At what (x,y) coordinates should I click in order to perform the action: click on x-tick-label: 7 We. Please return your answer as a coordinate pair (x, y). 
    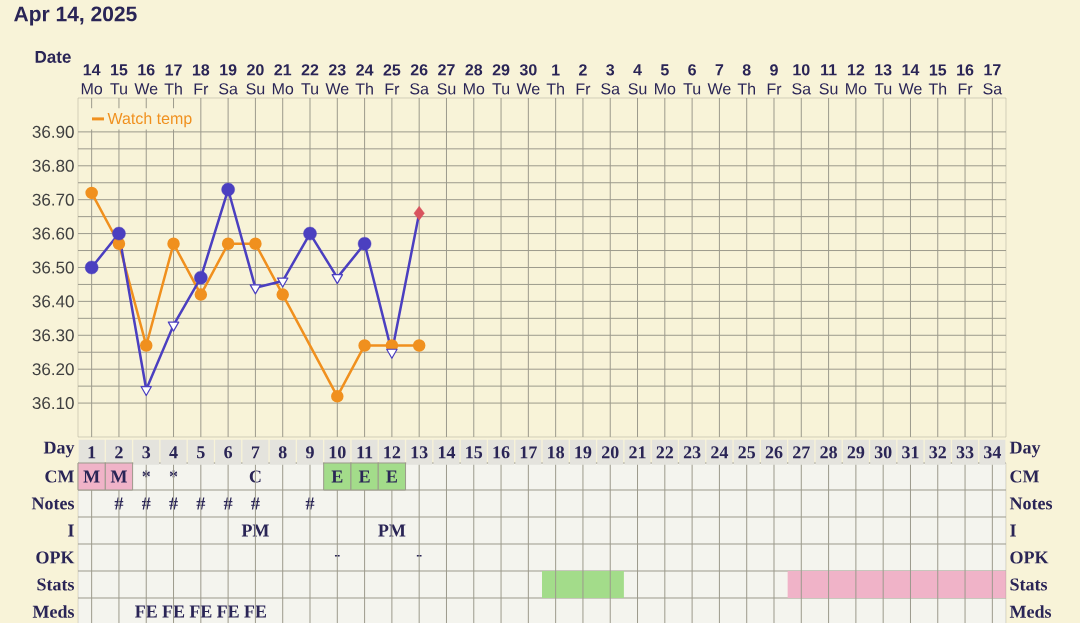
    Looking at the image, I should click on (719, 79).